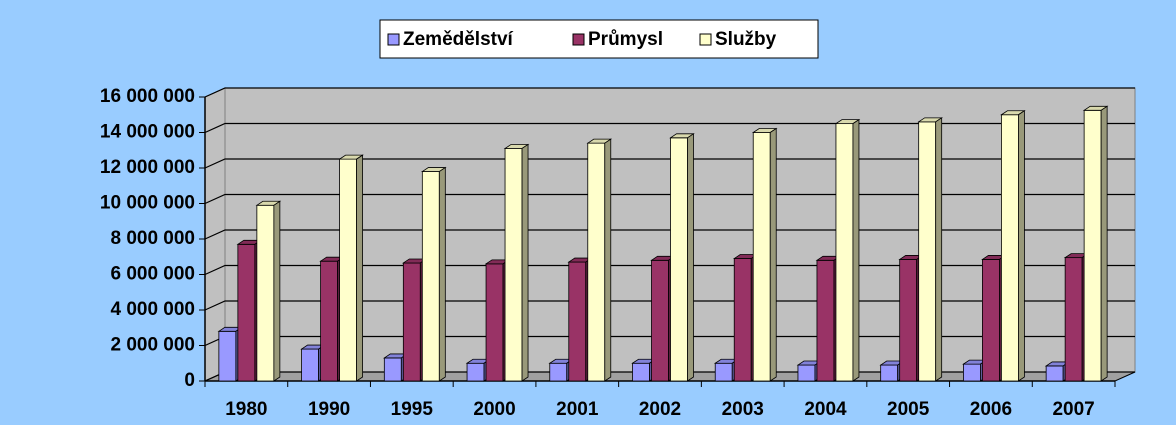 The image size is (1176, 425). Describe the element at coordinates (152, 345) in the screenshot. I see `y-tick-label: 2 000 000` at that location.